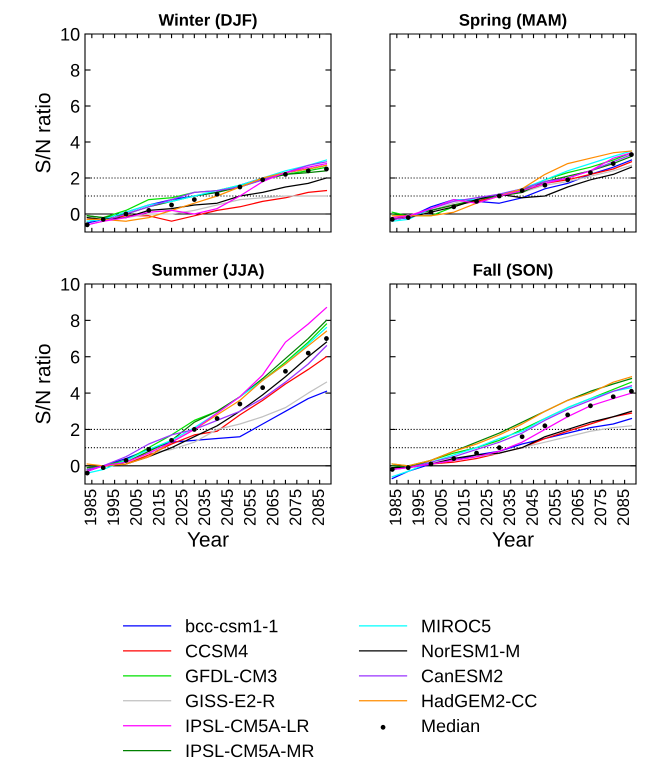  What do you see at coordinates (470, 651) in the screenshot?
I see `legend-label: NorESM1-M` at bounding box center [470, 651].